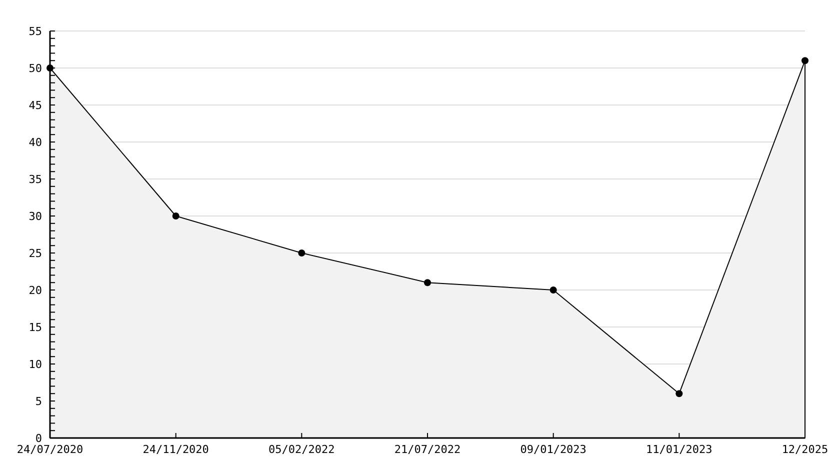 Image resolution: width=834 pixels, height=468 pixels. Describe the element at coordinates (679, 449) in the screenshot. I see `x-tick-label: 11/01/2023` at that location.